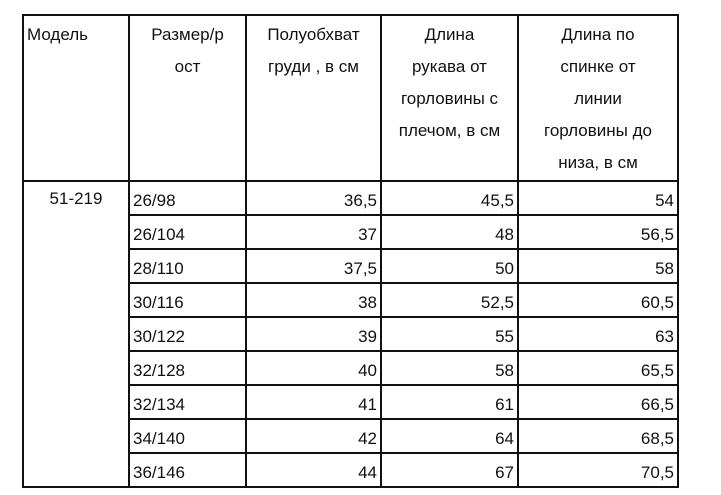 The image size is (721, 495). What do you see at coordinates (449, 266) in the screenshot?
I see `sleeve-cell: 50` at bounding box center [449, 266].